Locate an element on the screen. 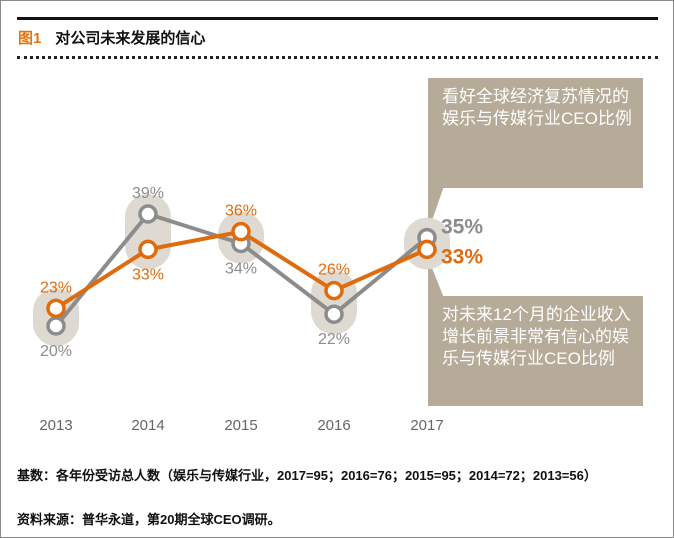  footnote-source: 资料来源：普华永道，第20期全球CEO调研。 is located at coordinates (149, 519).